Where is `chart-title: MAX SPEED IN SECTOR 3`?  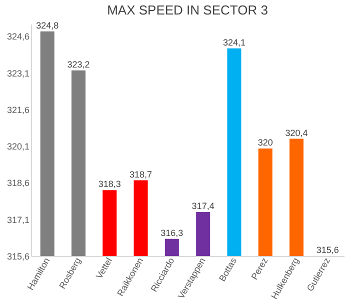
chart-title: MAX SPEED IN SECTOR 3 is located at coordinates (187, 10).